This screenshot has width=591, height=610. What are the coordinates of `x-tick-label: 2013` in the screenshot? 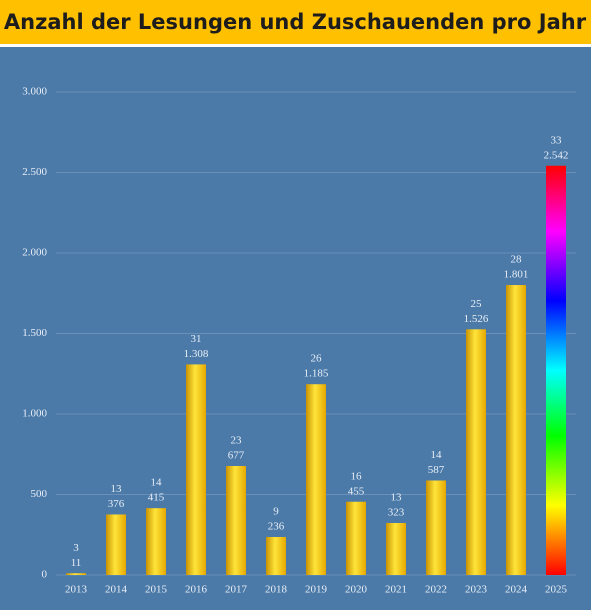 It's located at (76, 590).